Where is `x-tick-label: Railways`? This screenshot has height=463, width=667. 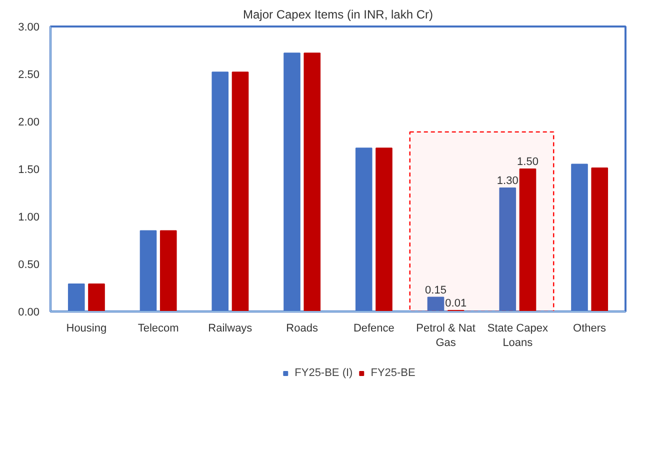
x-tick-label: Railways is located at coordinates (230, 328).